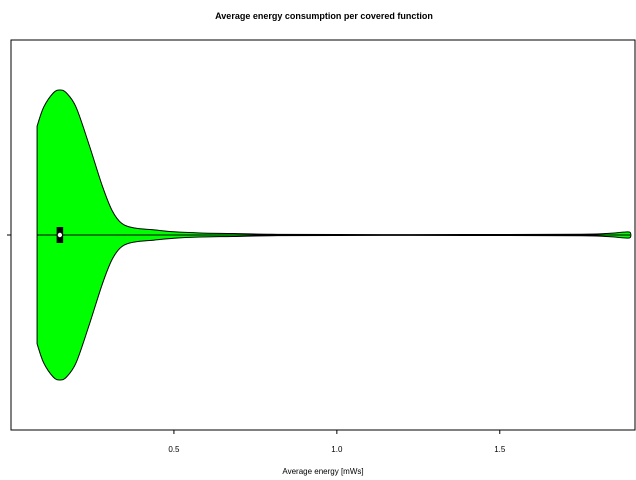 The width and height of the screenshot is (636, 480). What do you see at coordinates (322, 471) in the screenshot?
I see `x-axis-label: Average energy [mWs]` at bounding box center [322, 471].